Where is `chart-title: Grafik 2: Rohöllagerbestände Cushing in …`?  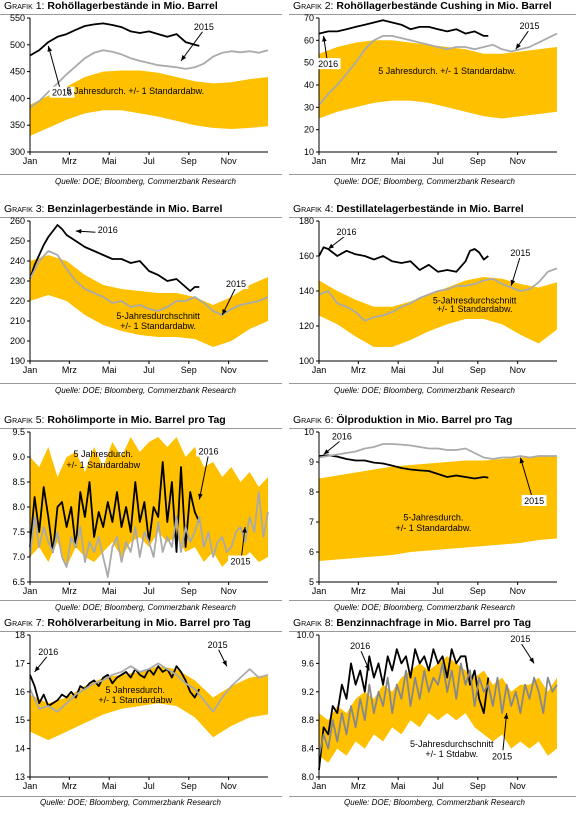
chart-title: Grafik 2: Rohöllagerbestände Cushing in … is located at coordinates (422, 6).